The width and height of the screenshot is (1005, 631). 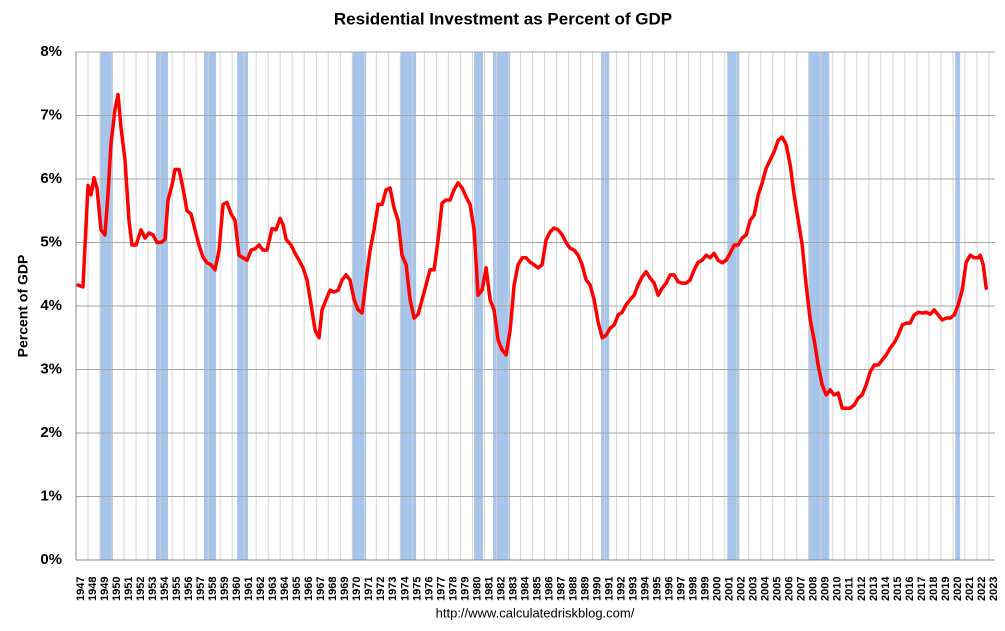 What do you see at coordinates (778, 589) in the screenshot?
I see `x-tick-label: 2005` at bounding box center [778, 589].